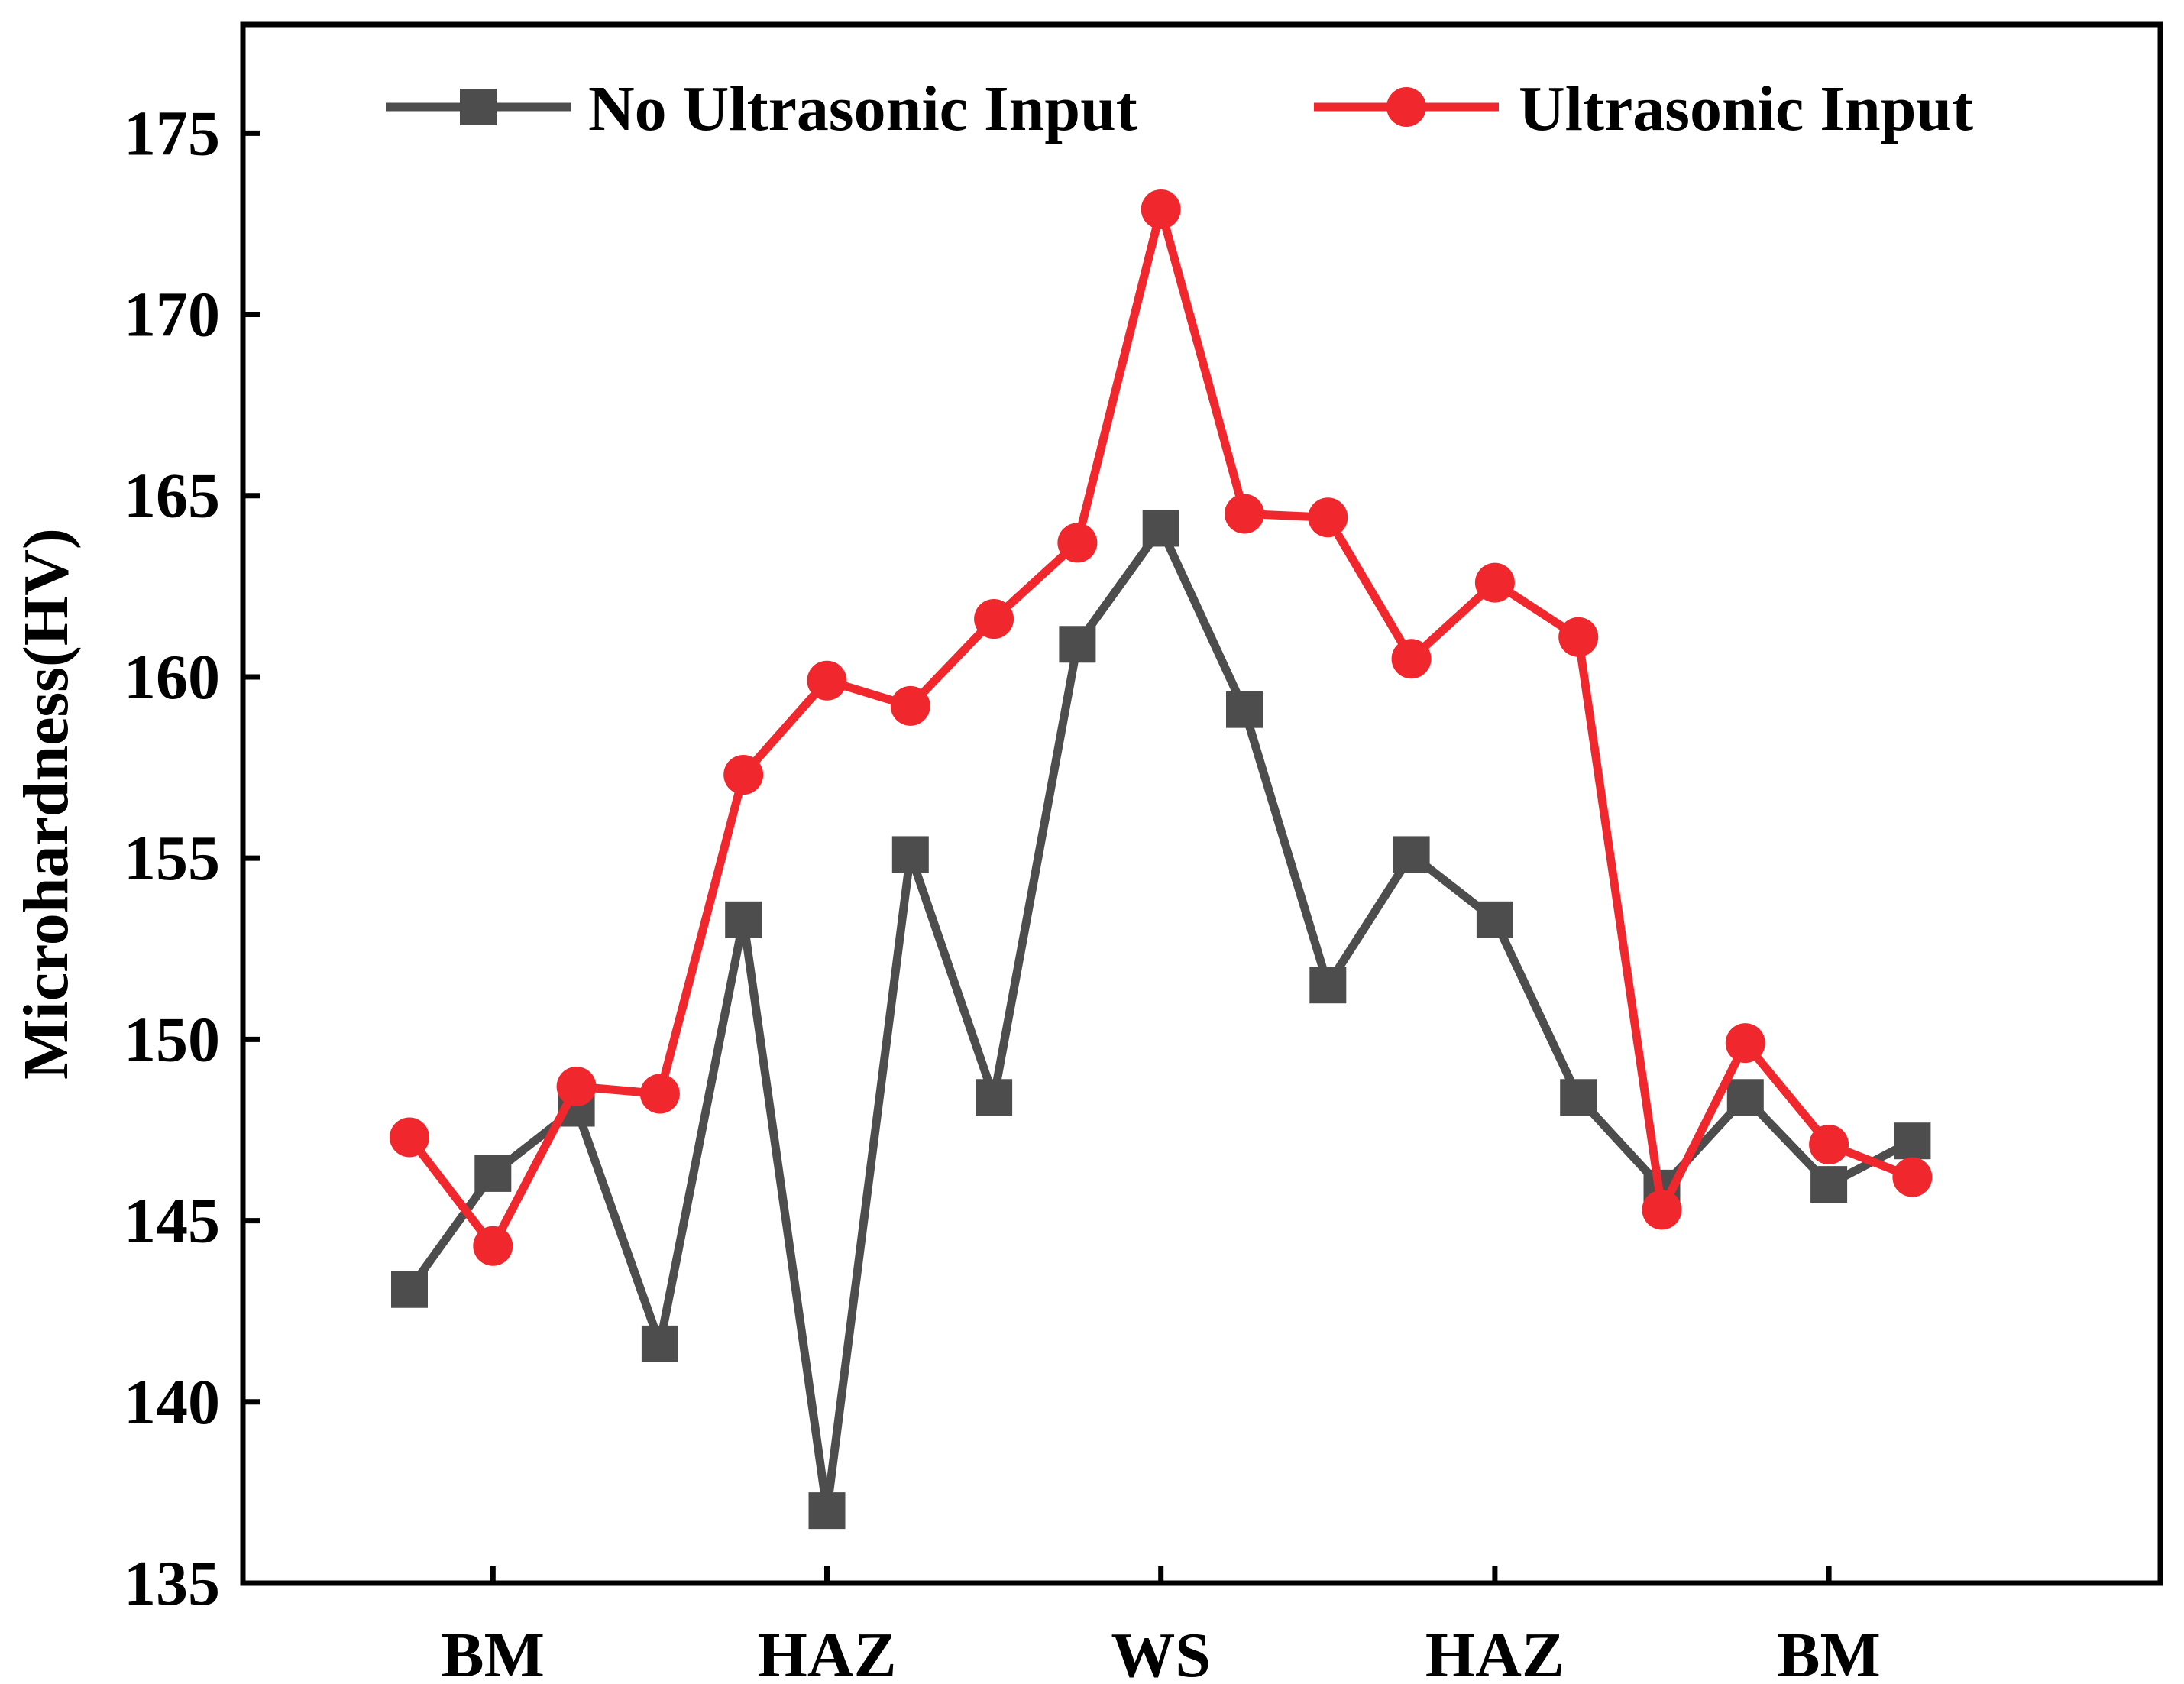  What do you see at coordinates (172, 1583) in the screenshot?
I see `y-tick-label: 135` at bounding box center [172, 1583].